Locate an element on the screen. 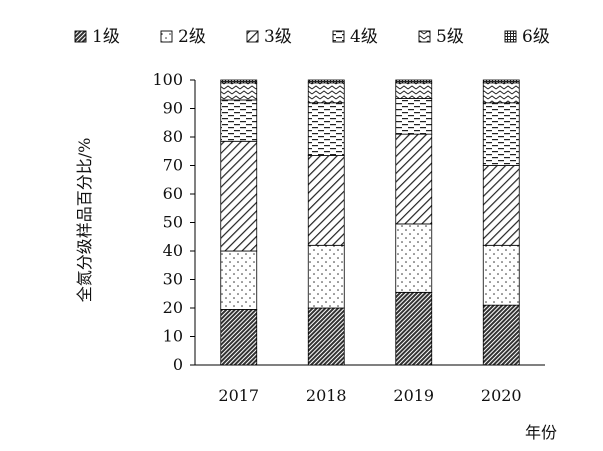  bar-segment-2020-1级 is located at coordinates (501, 335).